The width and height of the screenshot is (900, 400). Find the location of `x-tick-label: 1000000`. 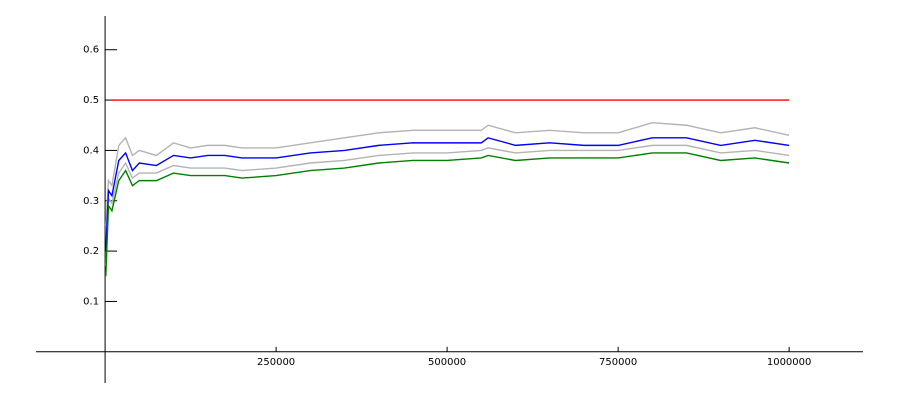

x-tick-label: 1000000 is located at coordinates (789, 362).